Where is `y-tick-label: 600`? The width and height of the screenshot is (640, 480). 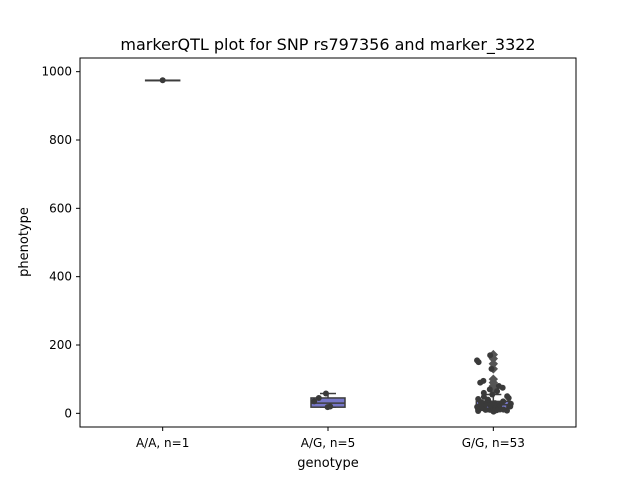 y-tick-label: 600 is located at coordinates (60, 208).